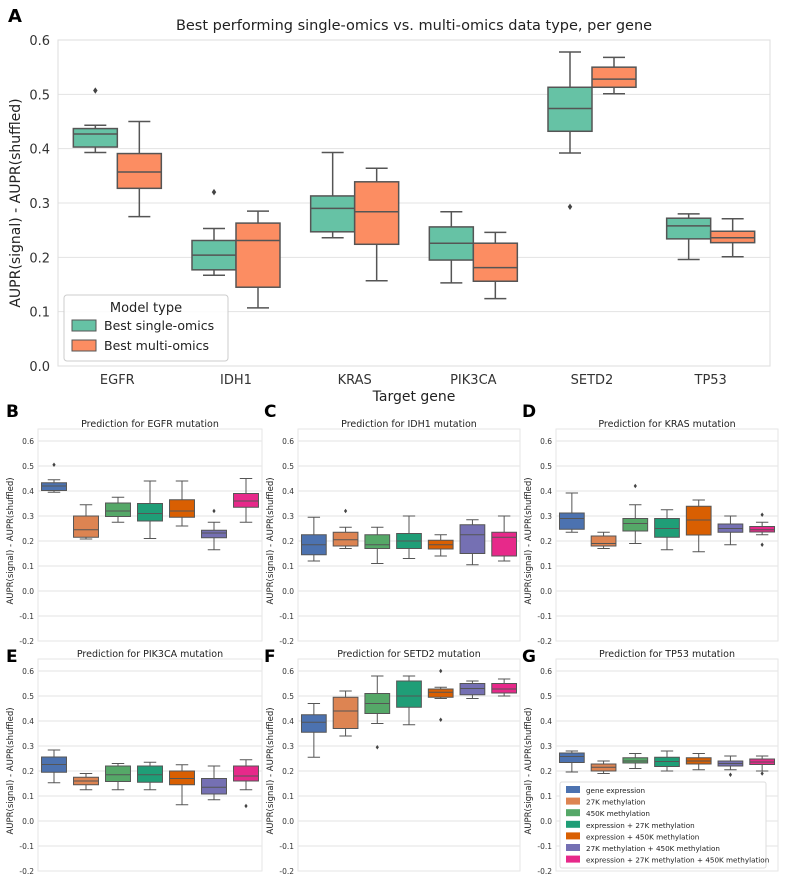  What do you see at coordinates (150, 424) in the screenshot?
I see `panel-title: Prediction for EGFR mutation` at bounding box center [150, 424].